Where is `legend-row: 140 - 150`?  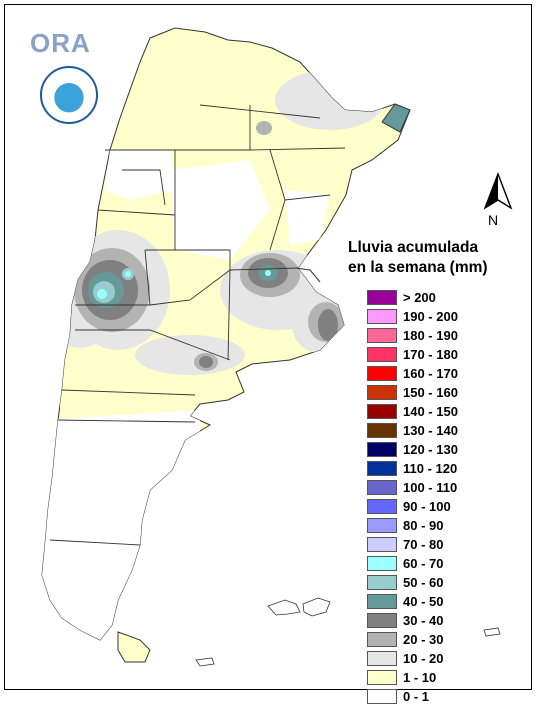 legend-row: 140 - 150 is located at coordinates (412, 411).